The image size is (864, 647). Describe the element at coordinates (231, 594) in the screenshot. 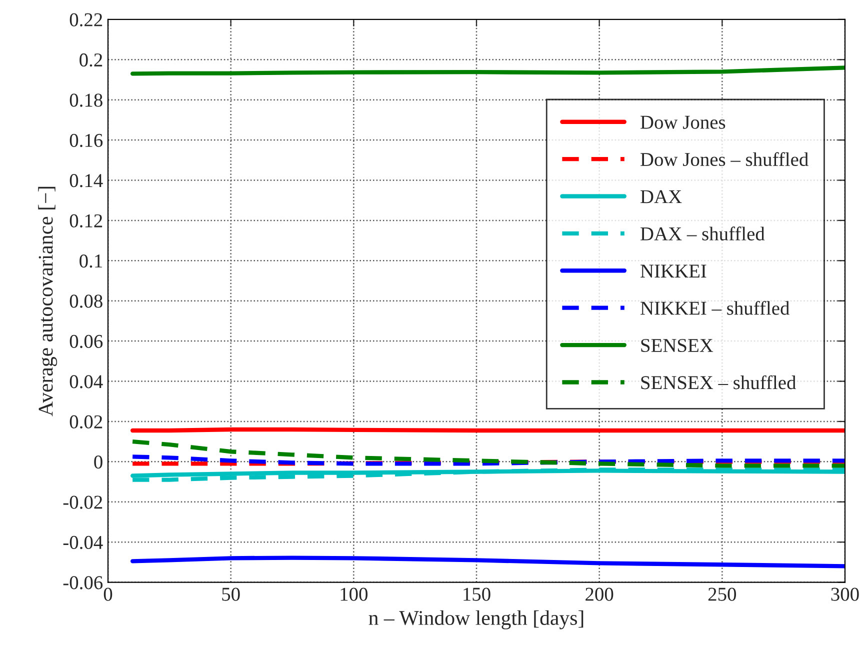

I see `x-tick-label: 50` at that location.